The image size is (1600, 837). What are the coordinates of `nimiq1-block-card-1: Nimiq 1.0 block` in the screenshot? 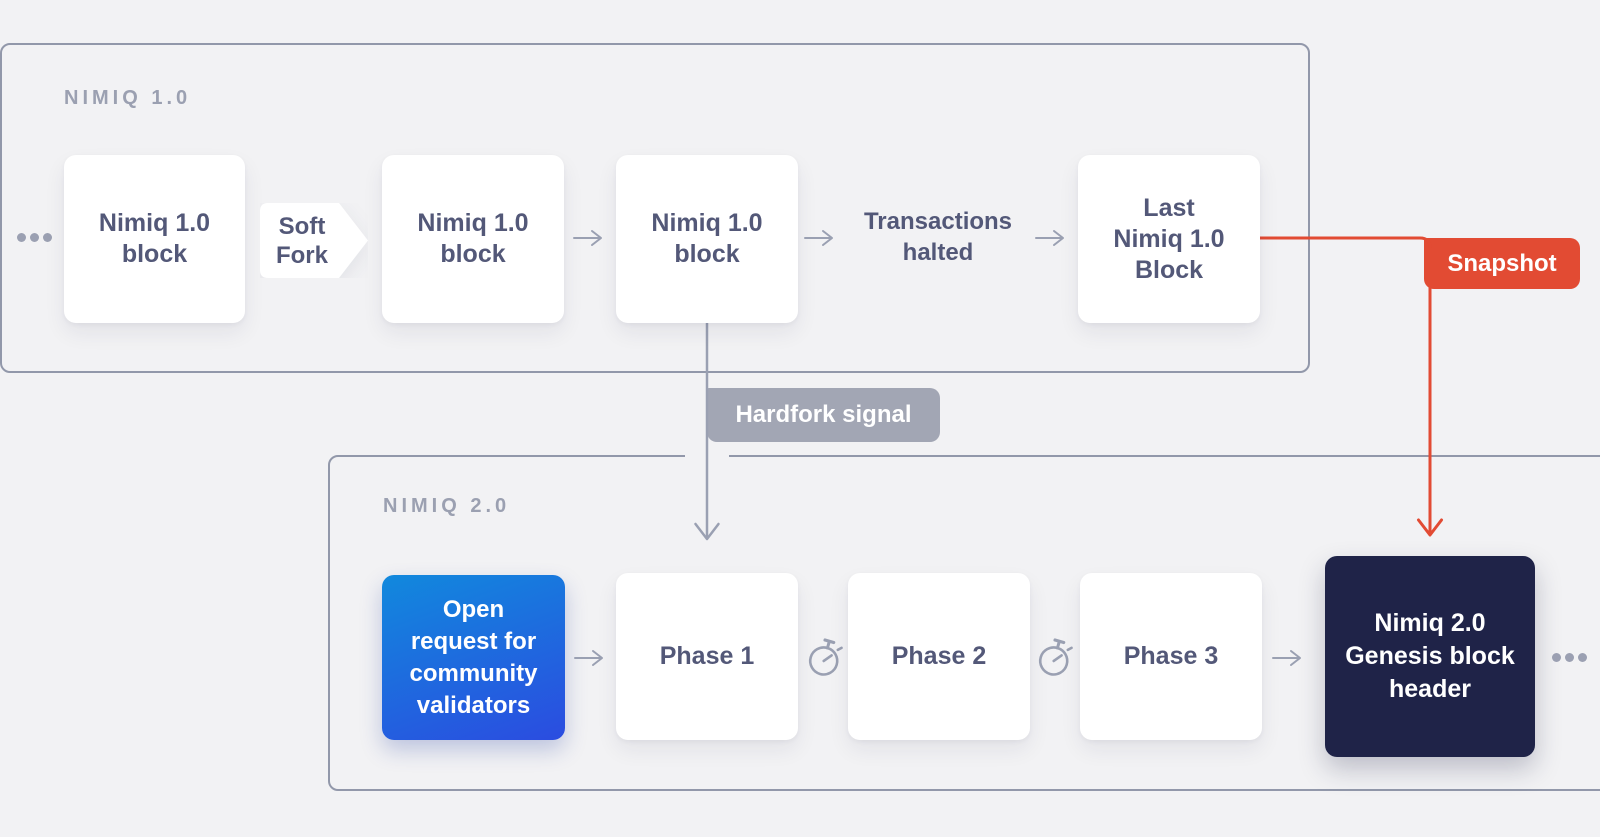 It's located at (154, 239).